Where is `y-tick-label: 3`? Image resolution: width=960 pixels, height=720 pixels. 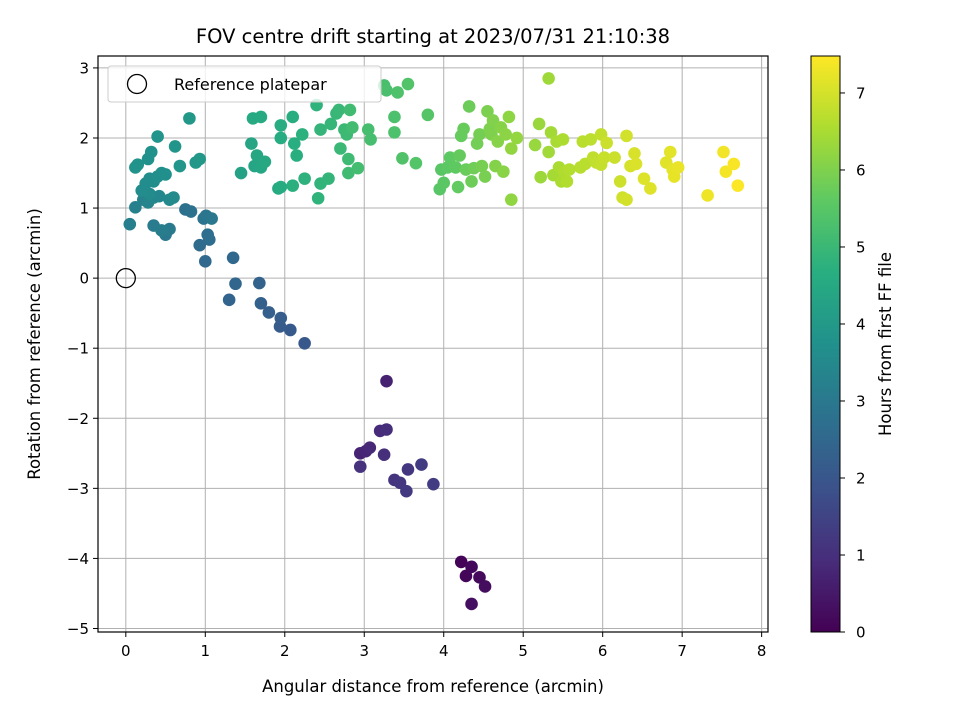 y-tick-label: 3 is located at coordinates (84, 68).